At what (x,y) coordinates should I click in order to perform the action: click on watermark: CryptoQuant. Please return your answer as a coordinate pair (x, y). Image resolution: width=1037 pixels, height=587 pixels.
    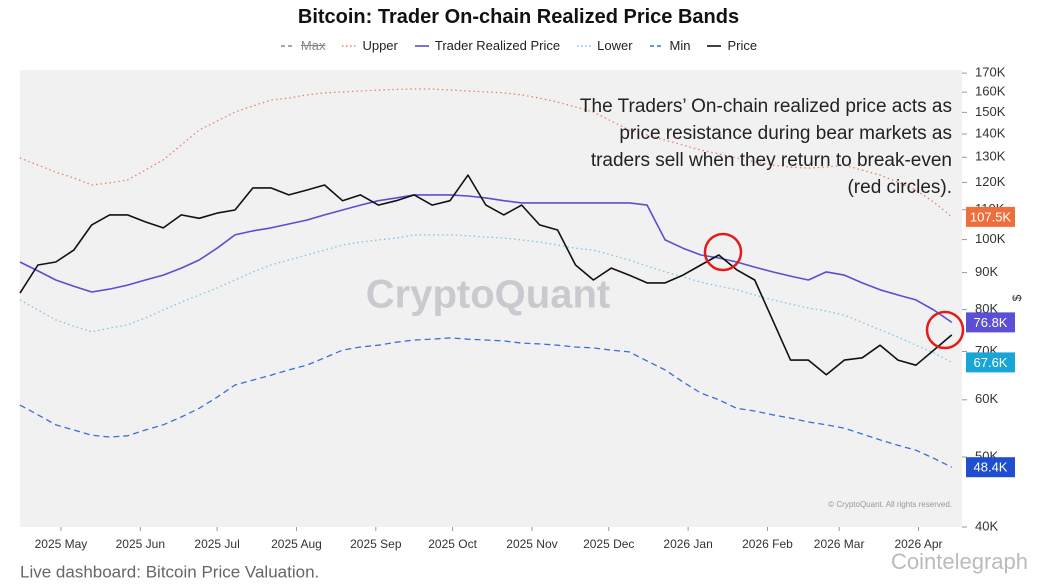
    Looking at the image, I should click on (488, 295).